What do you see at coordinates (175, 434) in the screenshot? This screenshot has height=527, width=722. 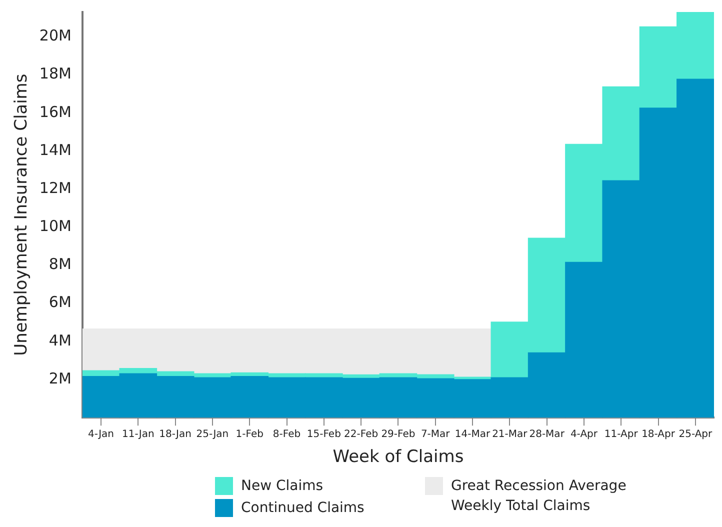 I see `x-tick-label: 18-Jan` at bounding box center [175, 434].